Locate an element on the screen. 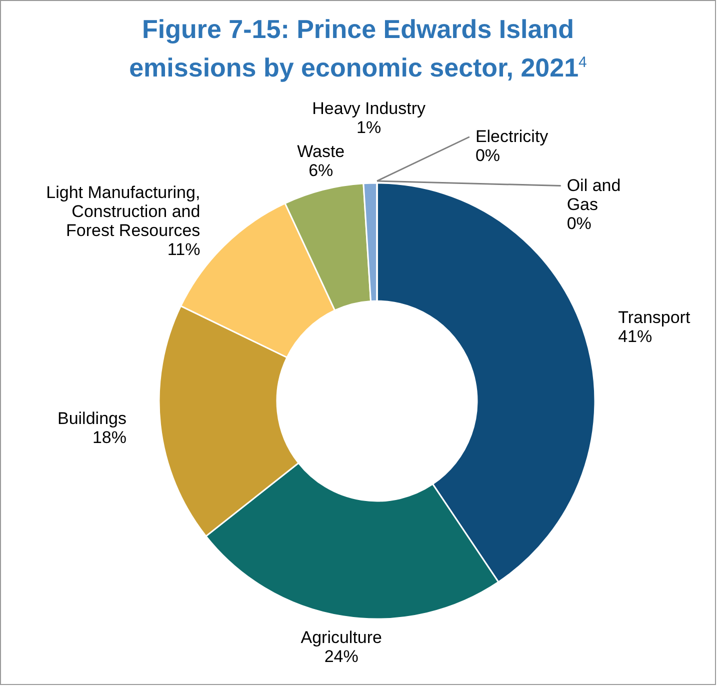  chart-title: Figure 7-15: Prince Edwards Island emissions by economic sector, 2021$^{4}$ is located at coordinates (358, 49).